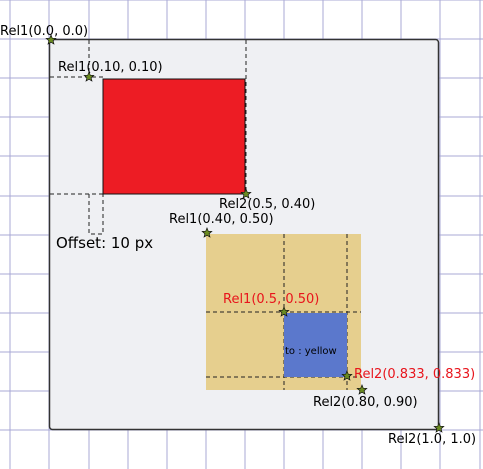  Describe the element at coordinates (104, 243) in the screenshot. I see `label-offset: Offset: 10 px` at that location.